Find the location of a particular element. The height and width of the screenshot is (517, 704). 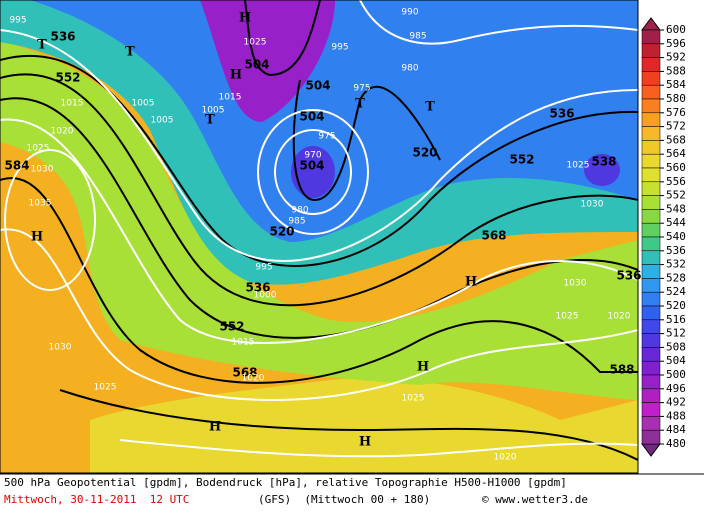

legend-label: 496 is located at coordinates (676, 388).